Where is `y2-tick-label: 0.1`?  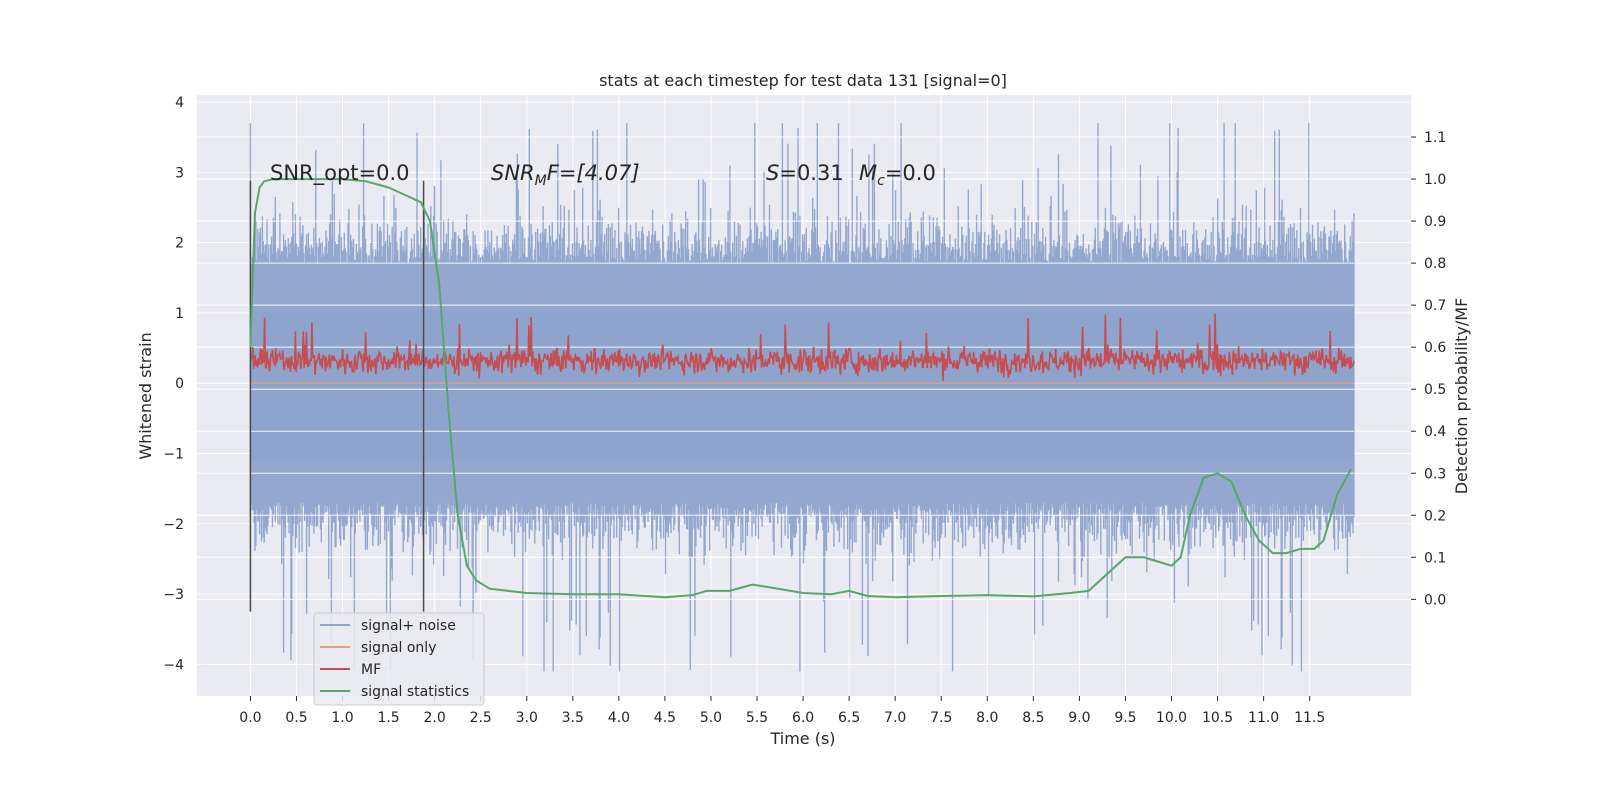
y2-tick-label: 0.1 is located at coordinates (1435, 558).